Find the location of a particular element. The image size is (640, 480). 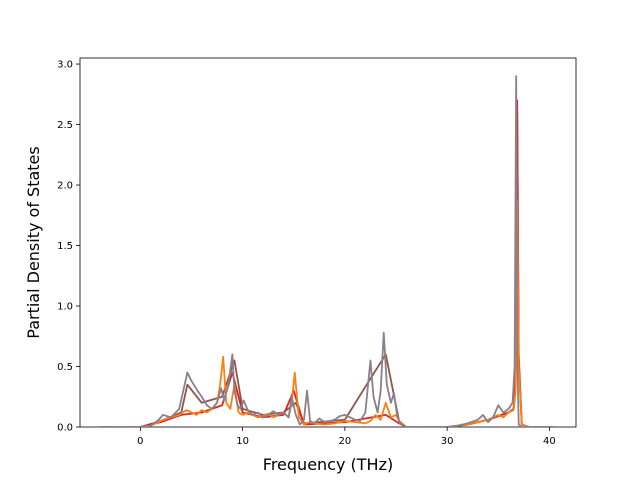

y-axis-ticks: 0.0 0.5 1.0 1.5 2.0 2.5 3.0 is located at coordinates (68, 247).